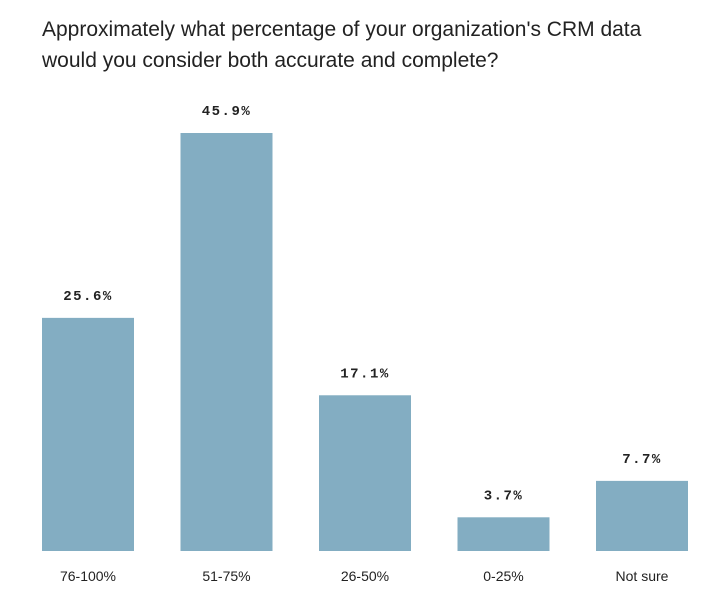  I want to click on data-label-3: 3.7%, so click(504, 496).